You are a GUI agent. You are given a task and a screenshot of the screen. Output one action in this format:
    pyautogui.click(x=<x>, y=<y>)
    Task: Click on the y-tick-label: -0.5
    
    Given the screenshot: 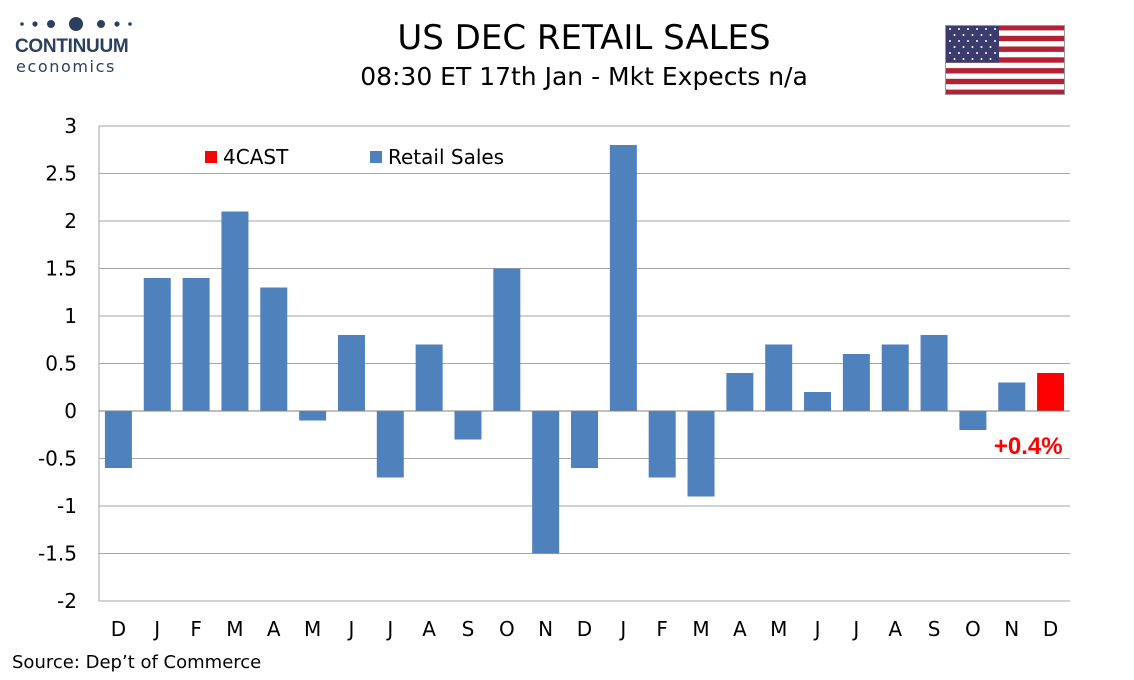 What is the action you would take?
    pyautogui.click(x=57, y=459)
    